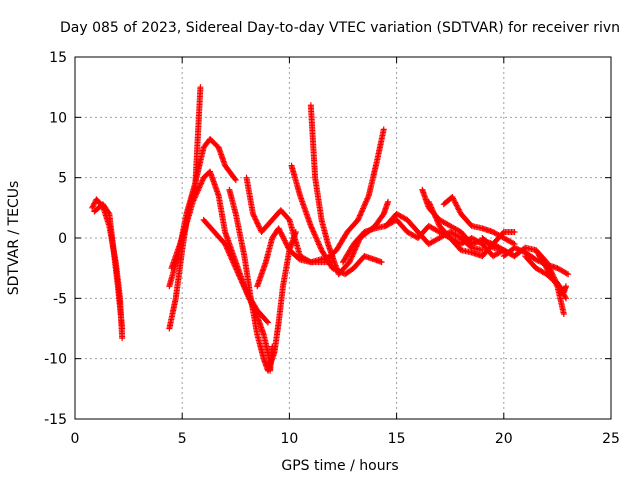 The width and height of the screenshot is (640, 480). I want to click on series-pass-l, so click(354, 194).